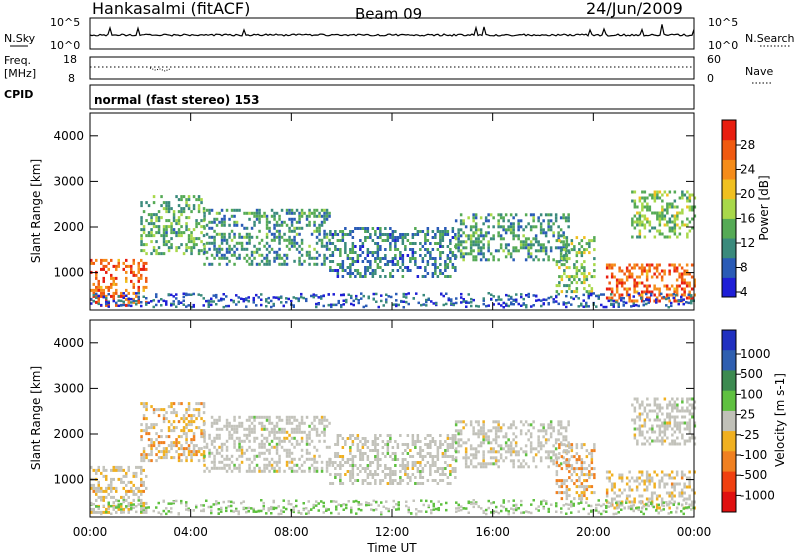 Image resolution: width=800 pixels, height=554 pixels. I want to click on velocity-colorbar-cell, so click(729, 421).